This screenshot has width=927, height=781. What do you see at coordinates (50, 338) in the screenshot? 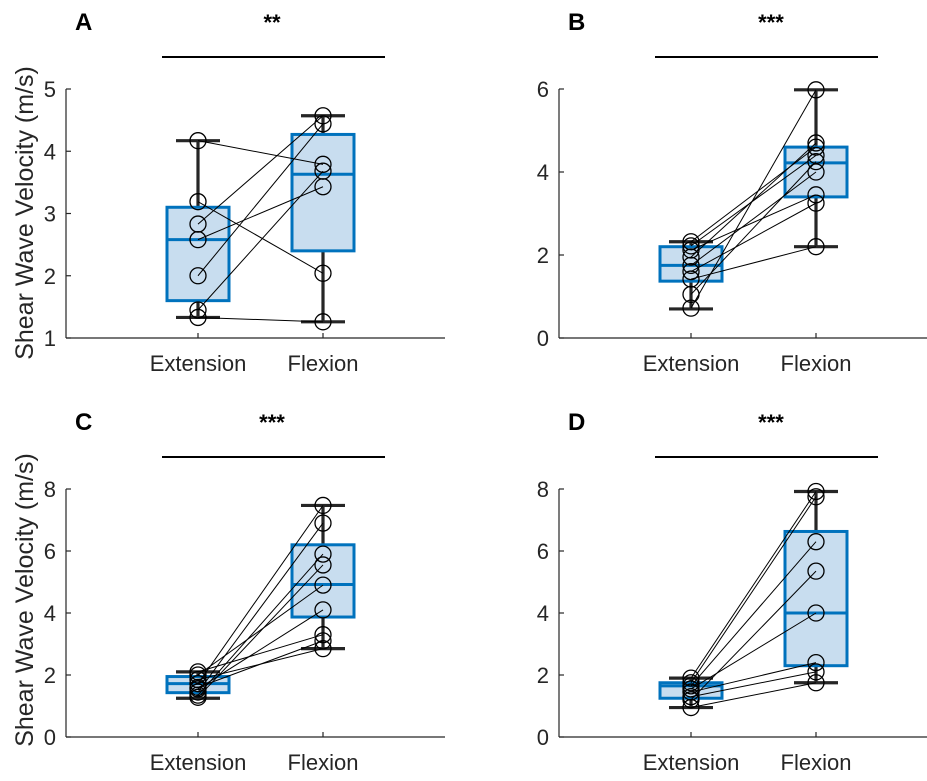
I see `y-tick-label: 1` at bounding box center [50, 338].